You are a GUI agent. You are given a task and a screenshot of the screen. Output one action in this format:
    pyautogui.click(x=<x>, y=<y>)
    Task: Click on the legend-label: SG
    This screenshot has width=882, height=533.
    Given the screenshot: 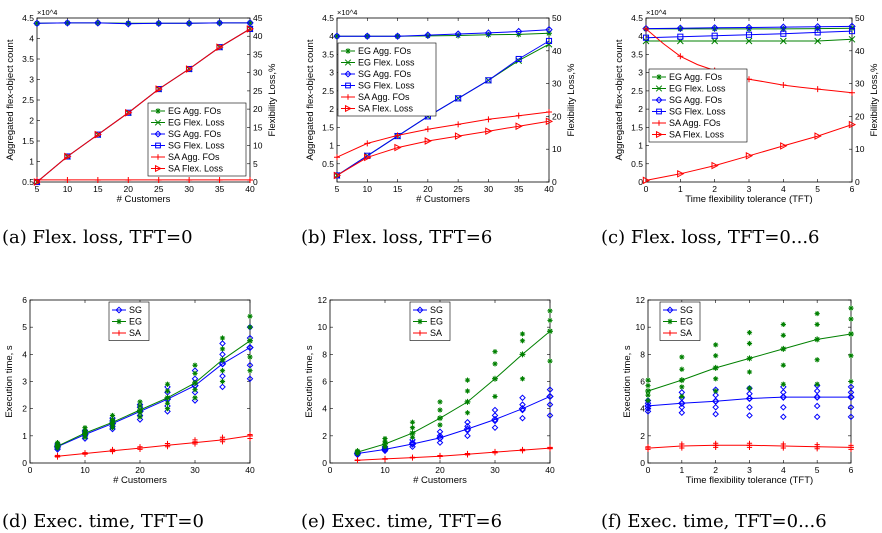 What is the action you would take?
    pyautogui.click(x=135, y=310)
    